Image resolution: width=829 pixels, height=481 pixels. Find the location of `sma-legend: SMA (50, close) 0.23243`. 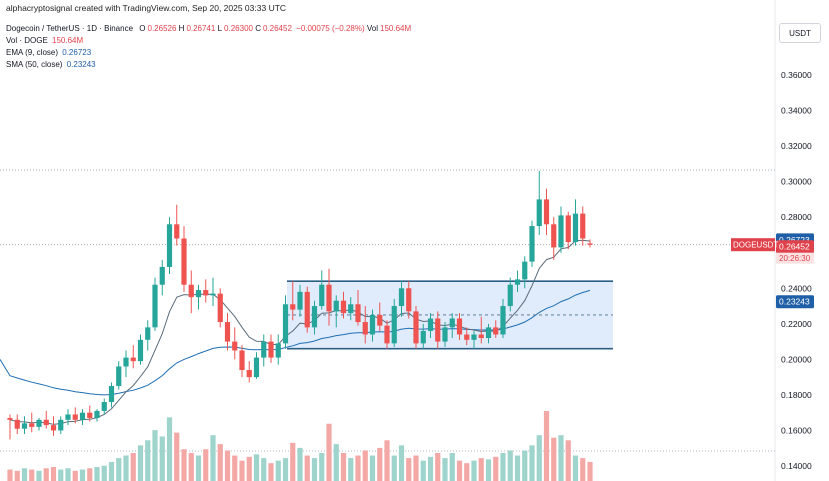

sma-legend: SMA (50, close) 0.23243 is located at coordinates (51, 64).